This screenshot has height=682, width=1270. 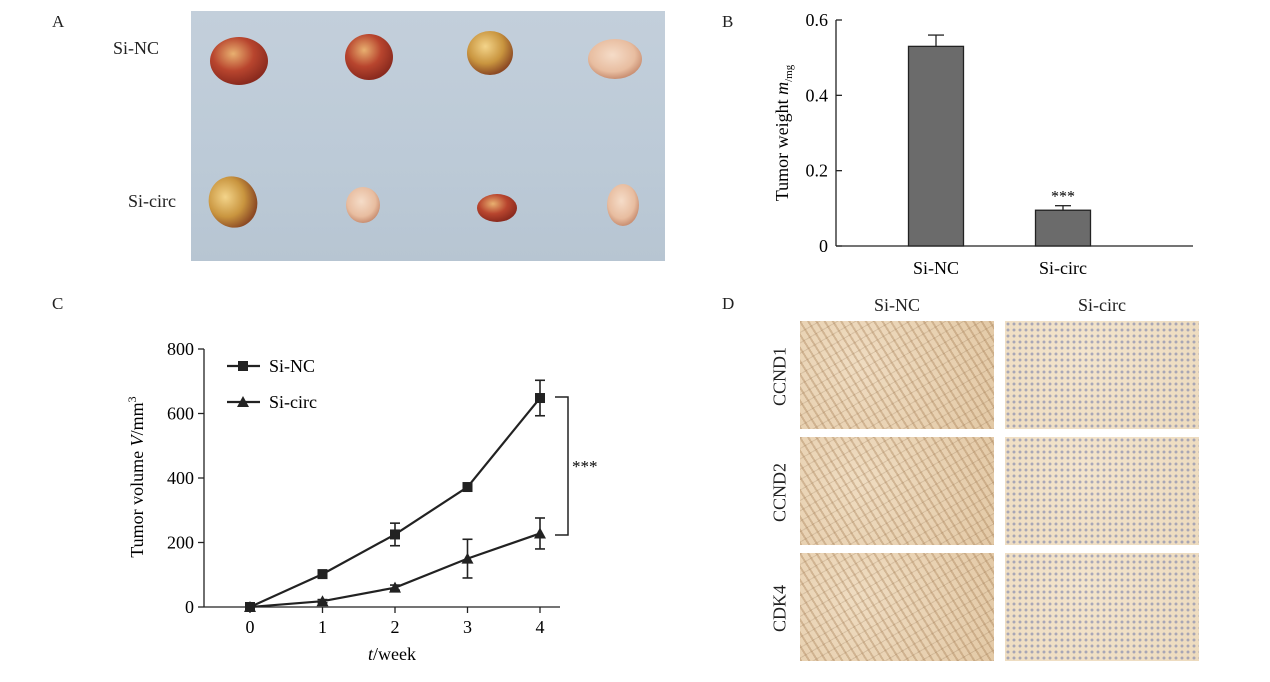 What do you see at coordinates (58, 21) in the screenshot?
I see `panel-a-letter: A` at bounding box center [58, 21].